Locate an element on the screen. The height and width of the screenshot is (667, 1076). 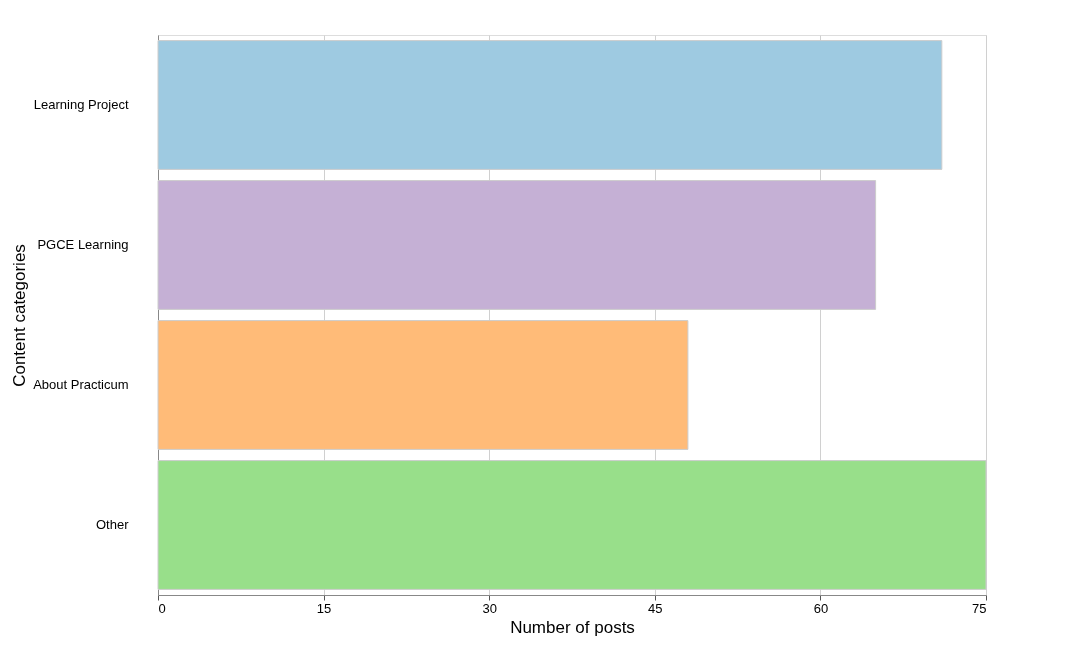
x-tick-label: 60 is located at coordinates (821, 608).